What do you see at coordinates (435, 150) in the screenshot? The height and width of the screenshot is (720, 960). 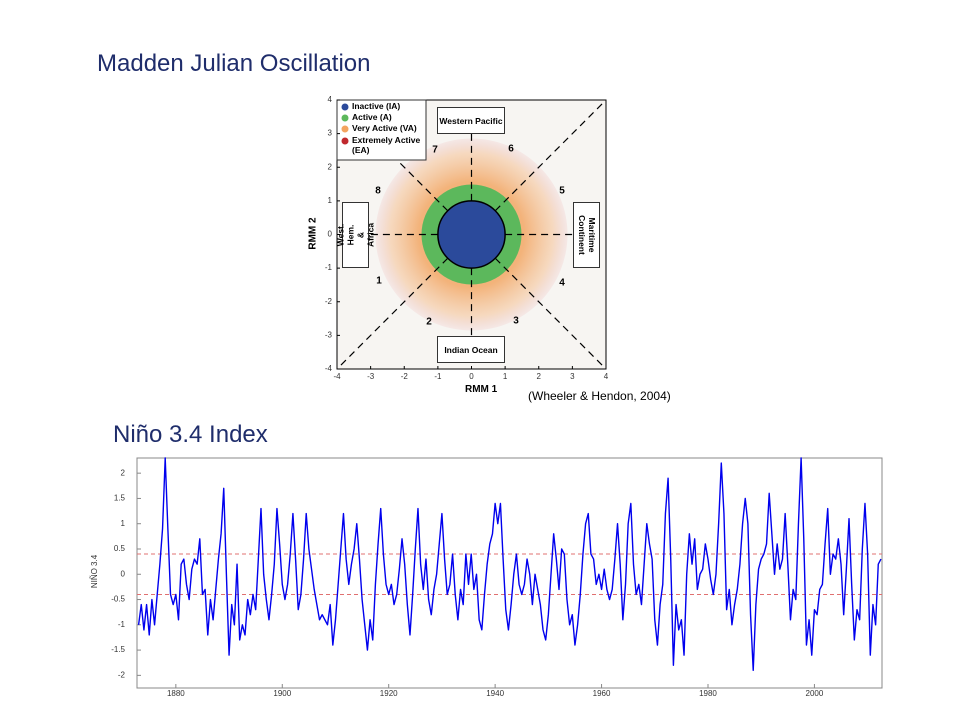 I see `phase-label: 7` at bounding box center [435, 150].